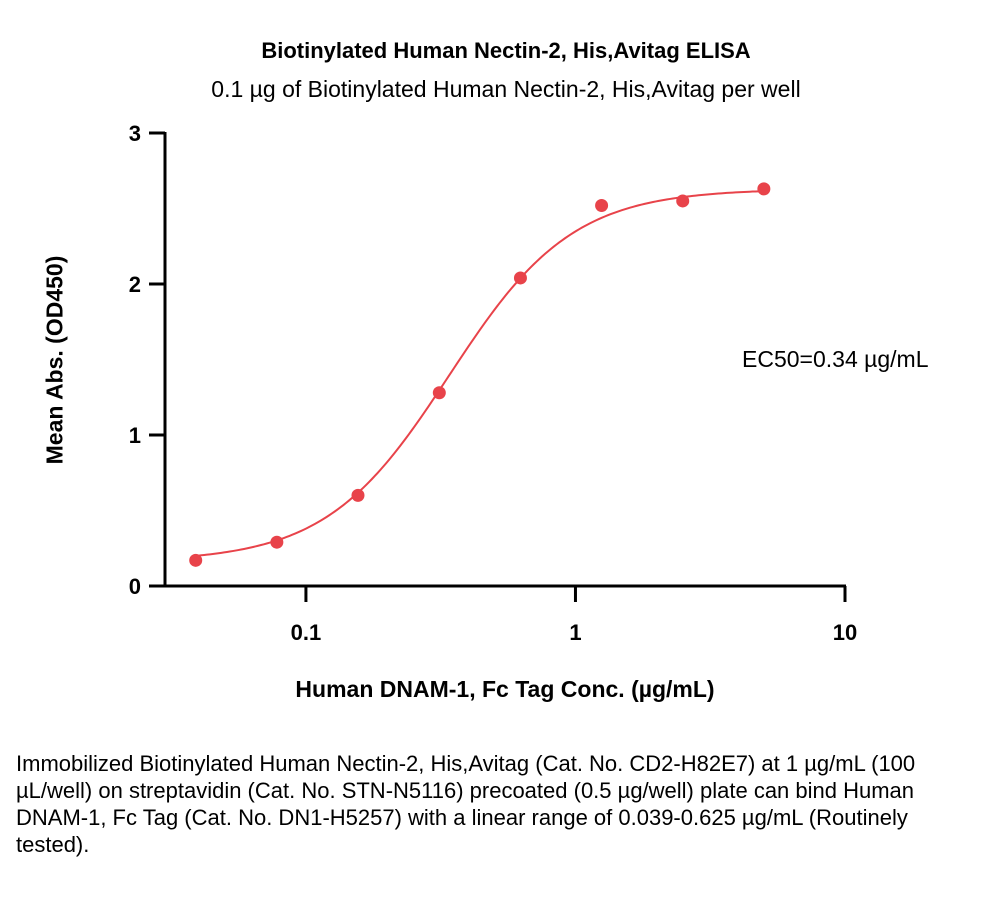  What do you see at coordinates (135, 133) in the screenshot?
I see `y-tick-label: 3` at bounding box center [135, 133].